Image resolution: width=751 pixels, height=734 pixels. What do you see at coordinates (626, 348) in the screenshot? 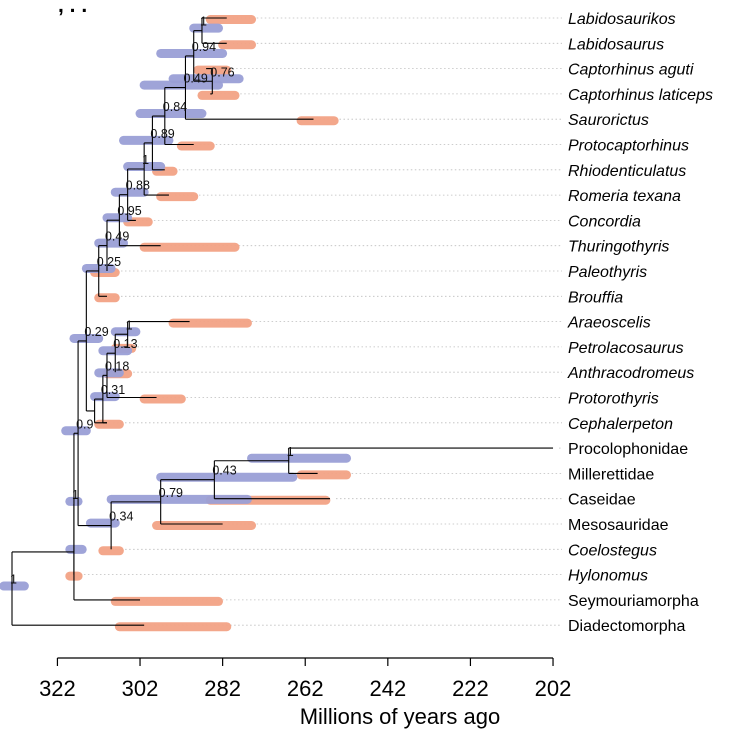
I see `taxon-label-petrolacosaurus: Petrolacosaurus` at bounding box center [626, 348].